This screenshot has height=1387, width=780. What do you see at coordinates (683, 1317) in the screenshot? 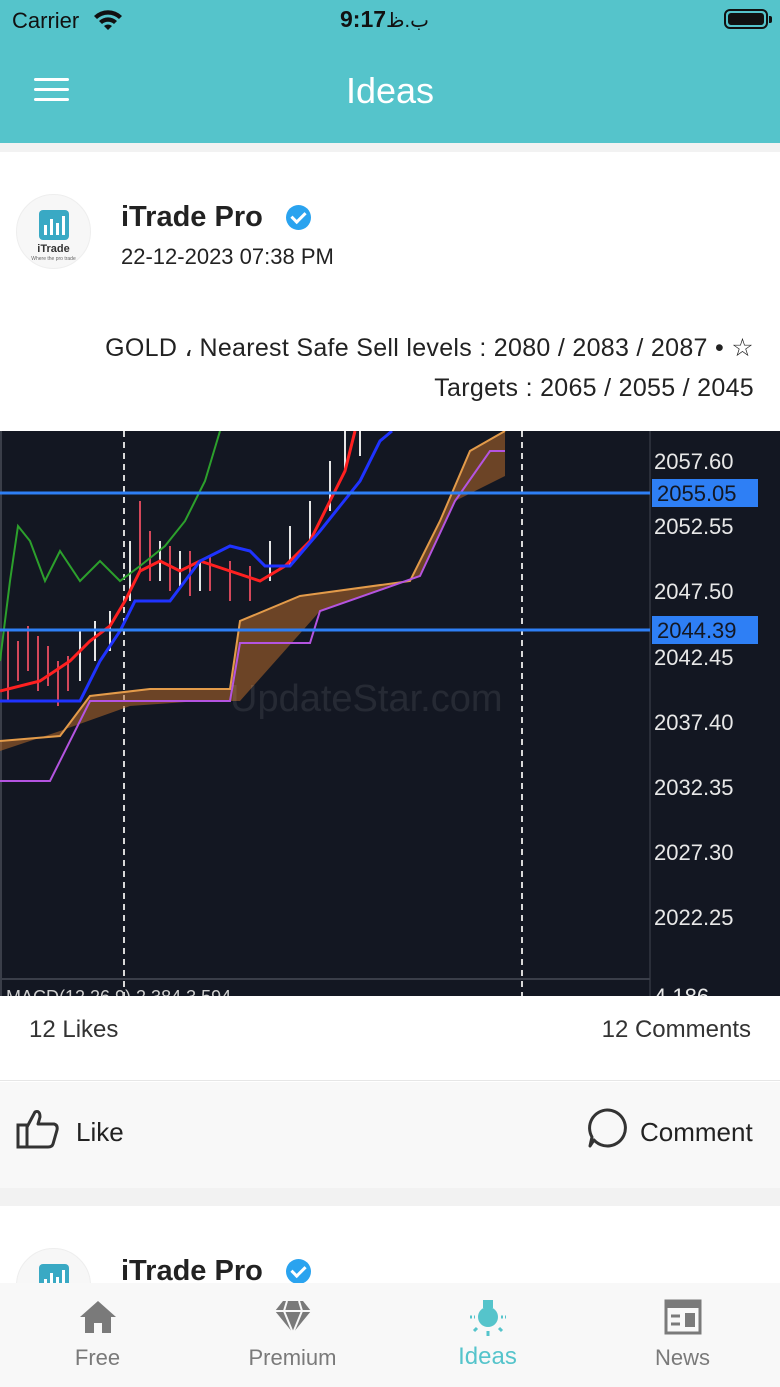
I see `newspaper-icon` at bounding box center [683, 1317].